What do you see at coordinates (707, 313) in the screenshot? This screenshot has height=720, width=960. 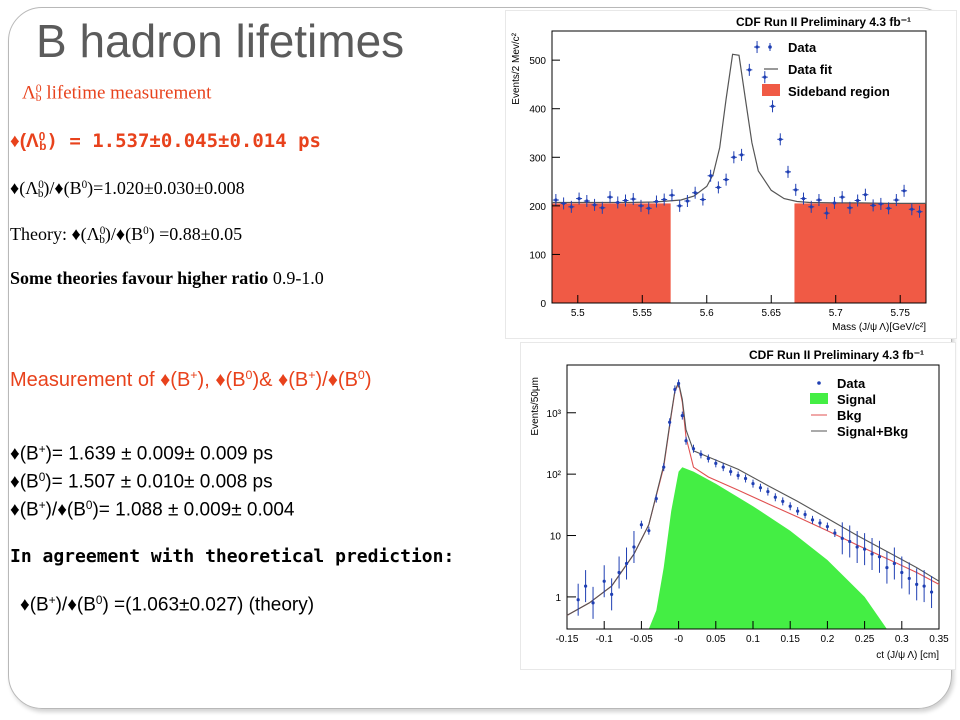 I see `x-tick-label: 5.6` at bounding box center [707, 313].